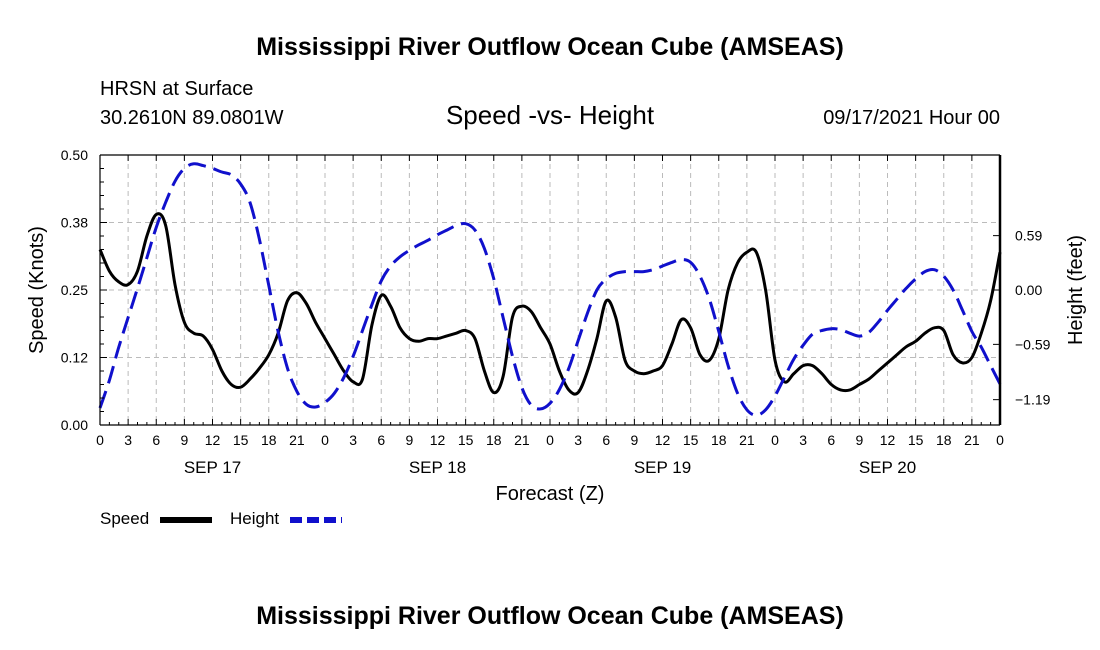  What do you see at coordinates (192, 118) in the screenshot?
I see `location-label: 30.2610N 89.0801W` at bounding box center [192, 118].